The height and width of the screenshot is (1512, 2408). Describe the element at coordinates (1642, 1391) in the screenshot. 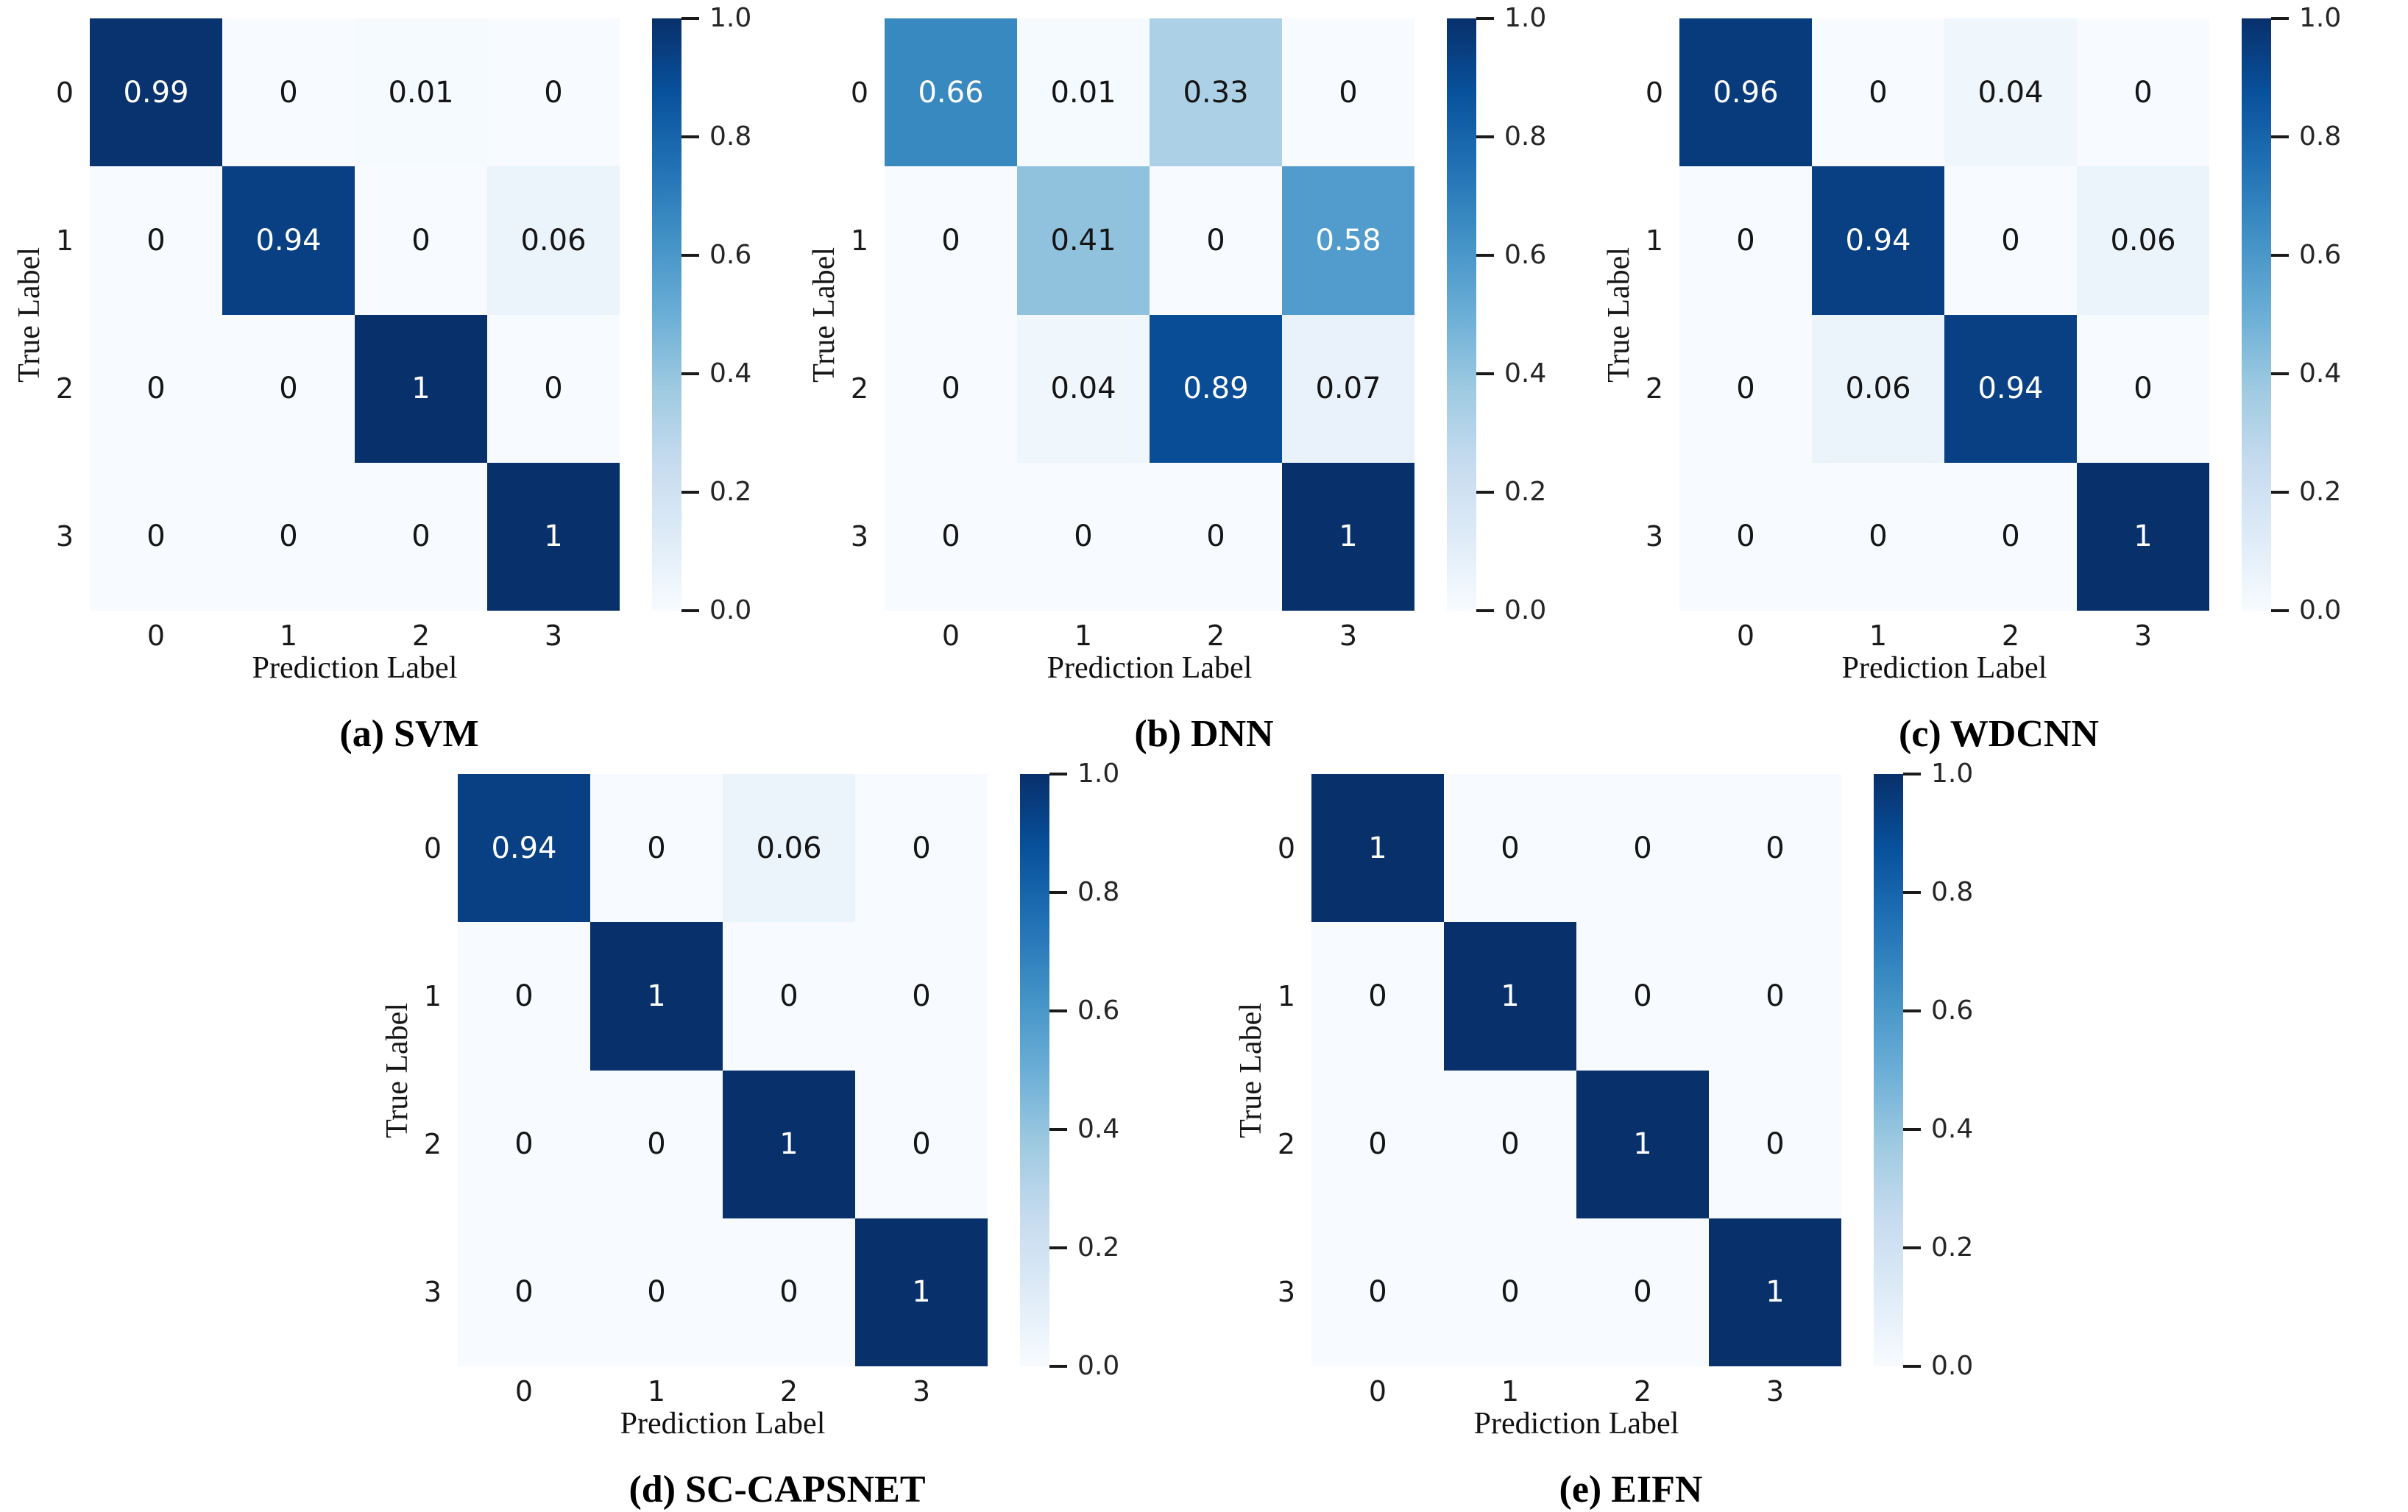

I see `x-tick-label: 2` at that location.